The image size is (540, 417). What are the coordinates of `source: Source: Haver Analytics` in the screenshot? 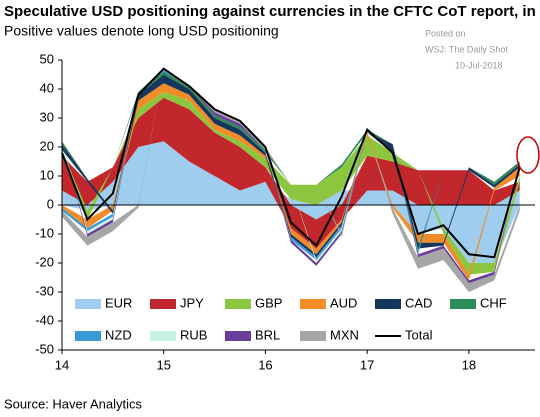 It's located at (73, 403).